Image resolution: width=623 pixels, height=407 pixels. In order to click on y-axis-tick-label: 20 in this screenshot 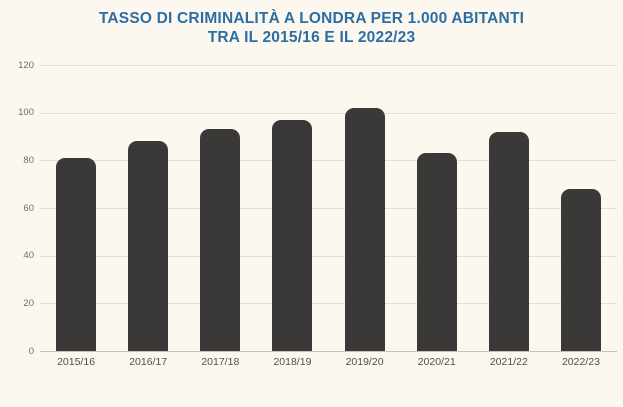, I will do `click(28, 303)`.